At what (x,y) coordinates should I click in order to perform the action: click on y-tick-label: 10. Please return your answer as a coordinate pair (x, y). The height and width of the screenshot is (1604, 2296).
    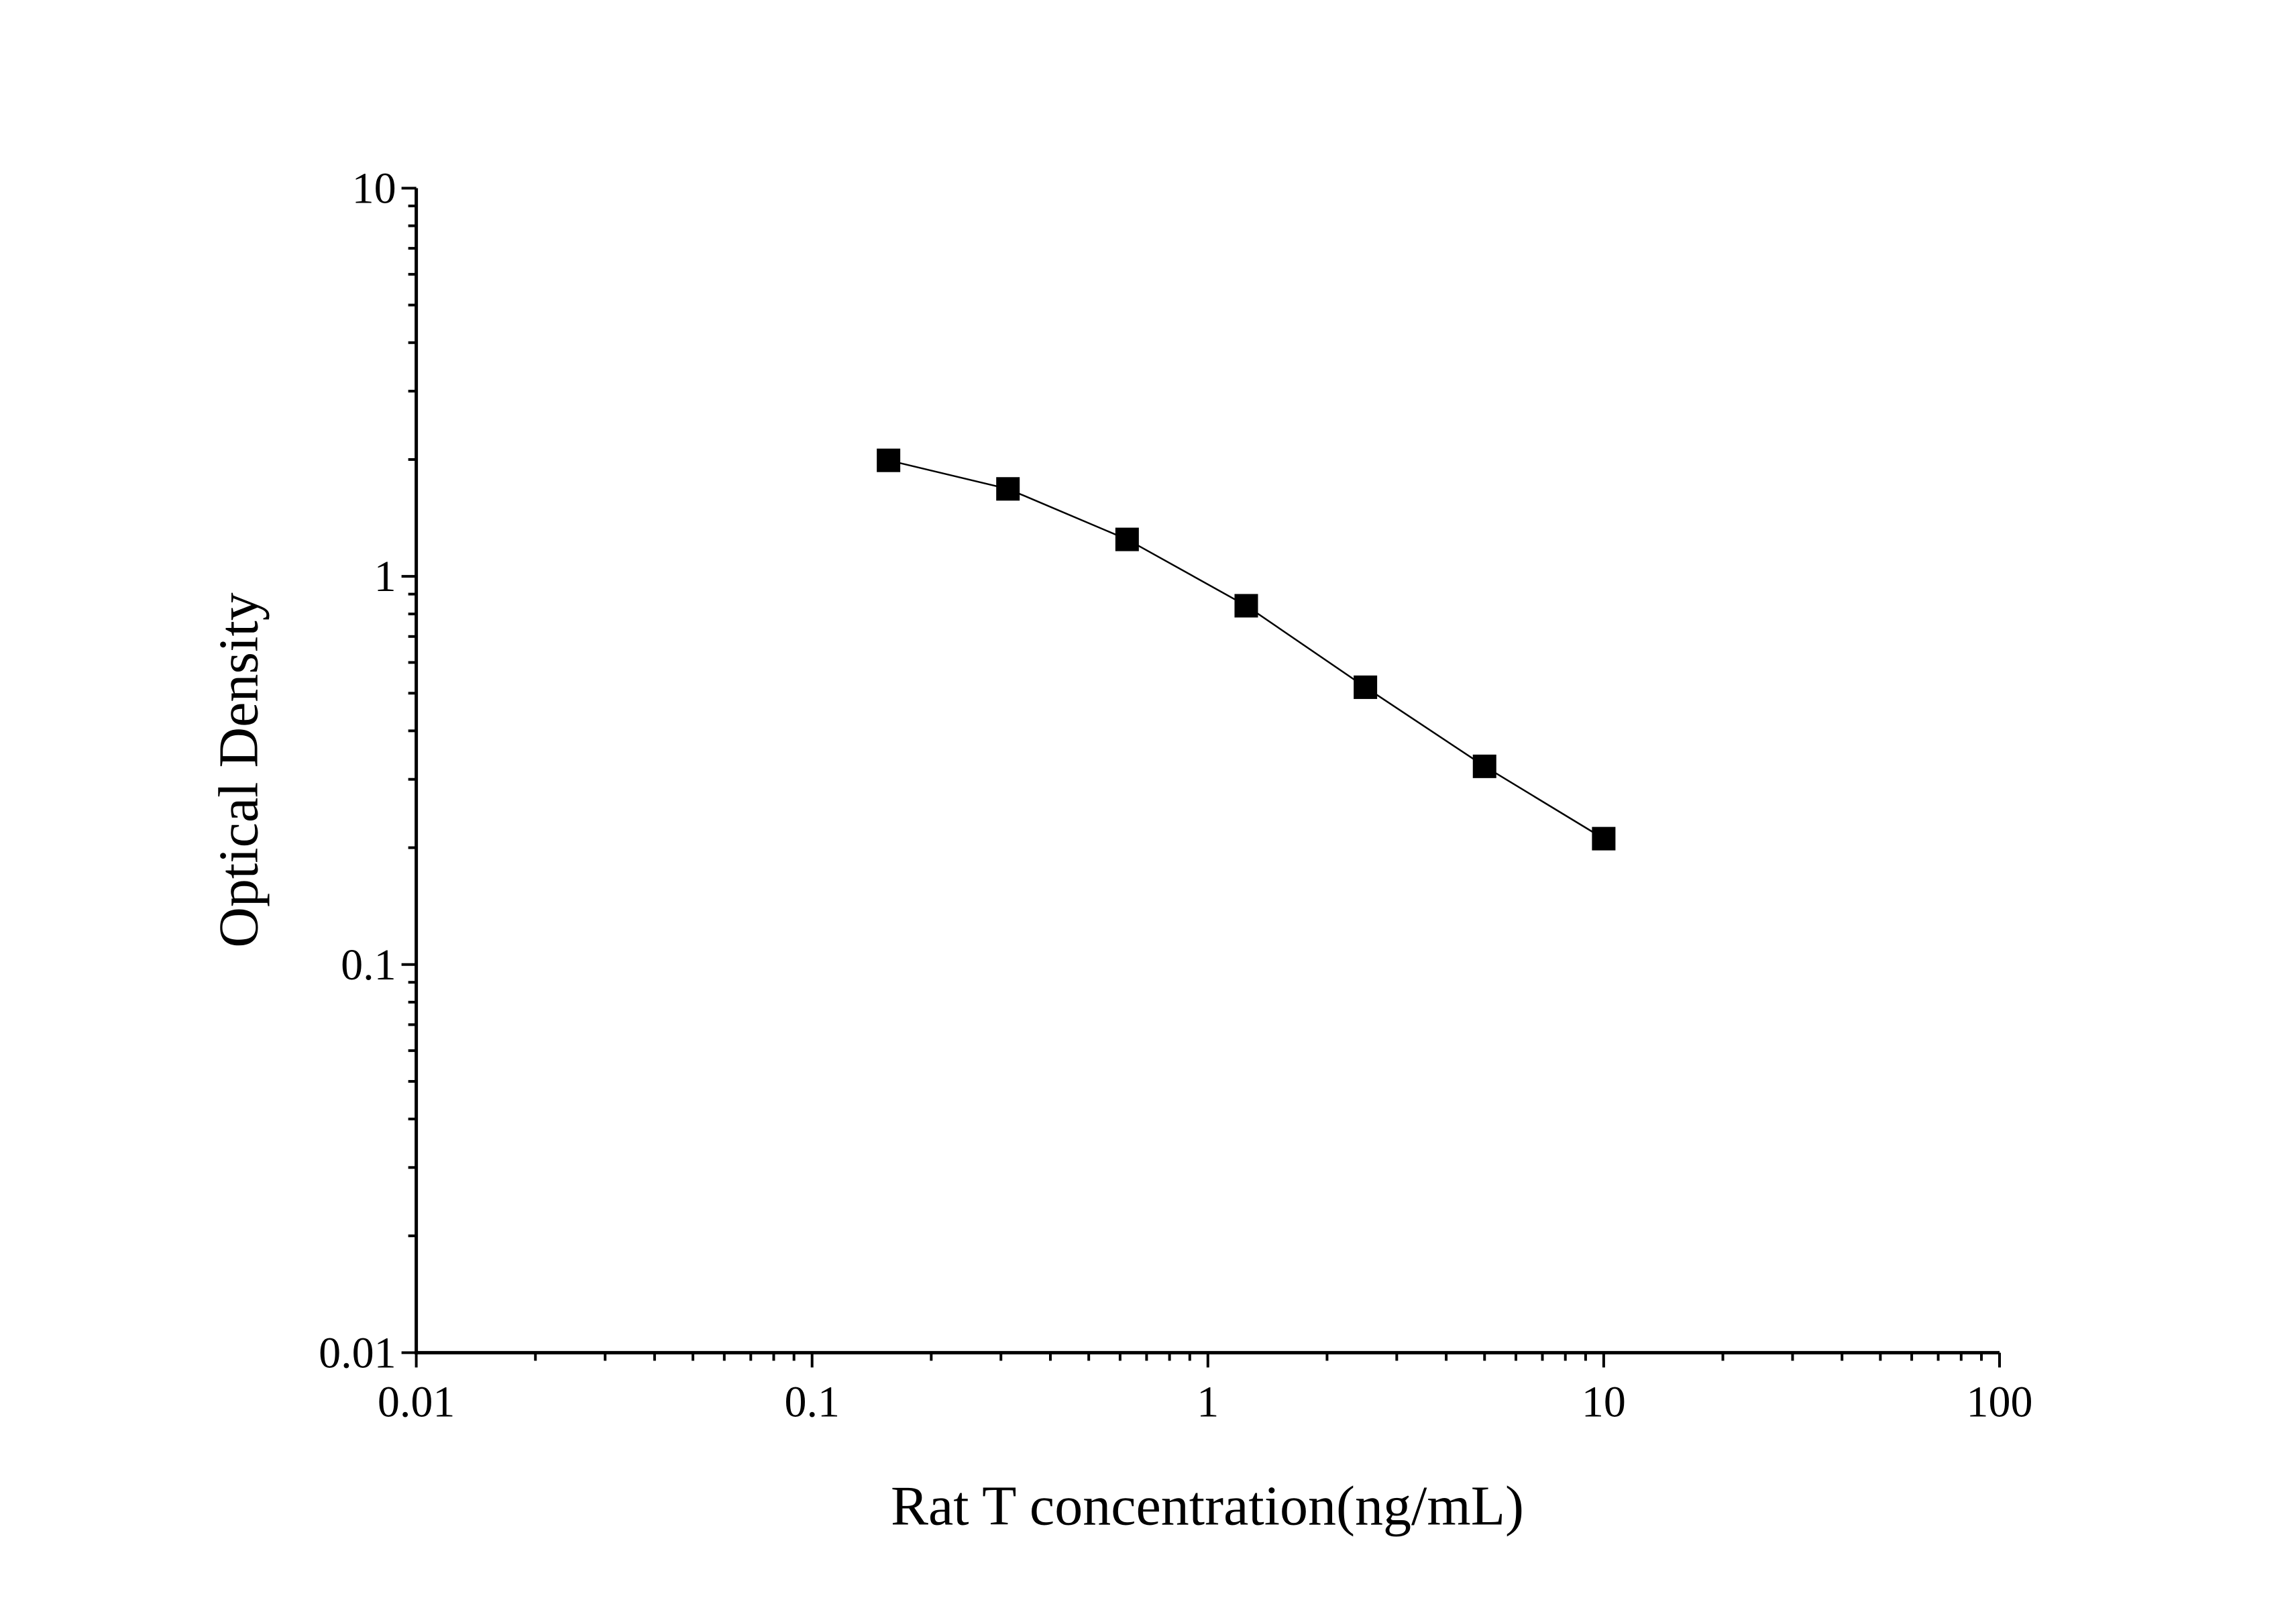
    Looking at the image, I should click on (374, 188).